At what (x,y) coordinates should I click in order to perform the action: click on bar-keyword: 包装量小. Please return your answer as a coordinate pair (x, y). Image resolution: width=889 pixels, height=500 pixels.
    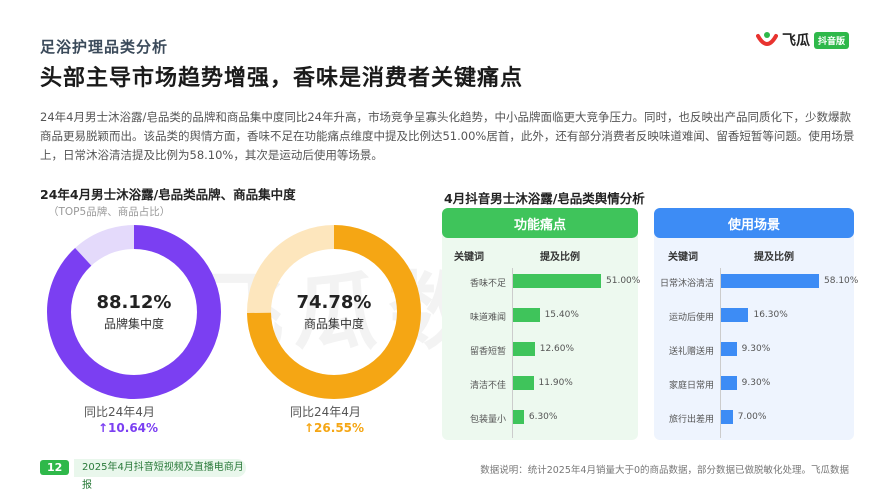
    Looking at the image, I should click on (487, 420).